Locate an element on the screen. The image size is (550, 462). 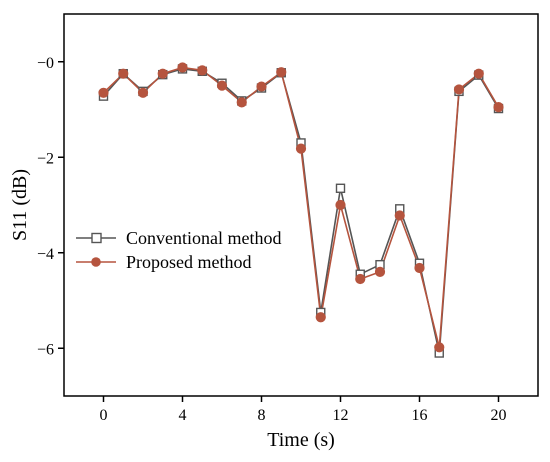
x-tick-label: 0 is located at coordinates (104, 415).